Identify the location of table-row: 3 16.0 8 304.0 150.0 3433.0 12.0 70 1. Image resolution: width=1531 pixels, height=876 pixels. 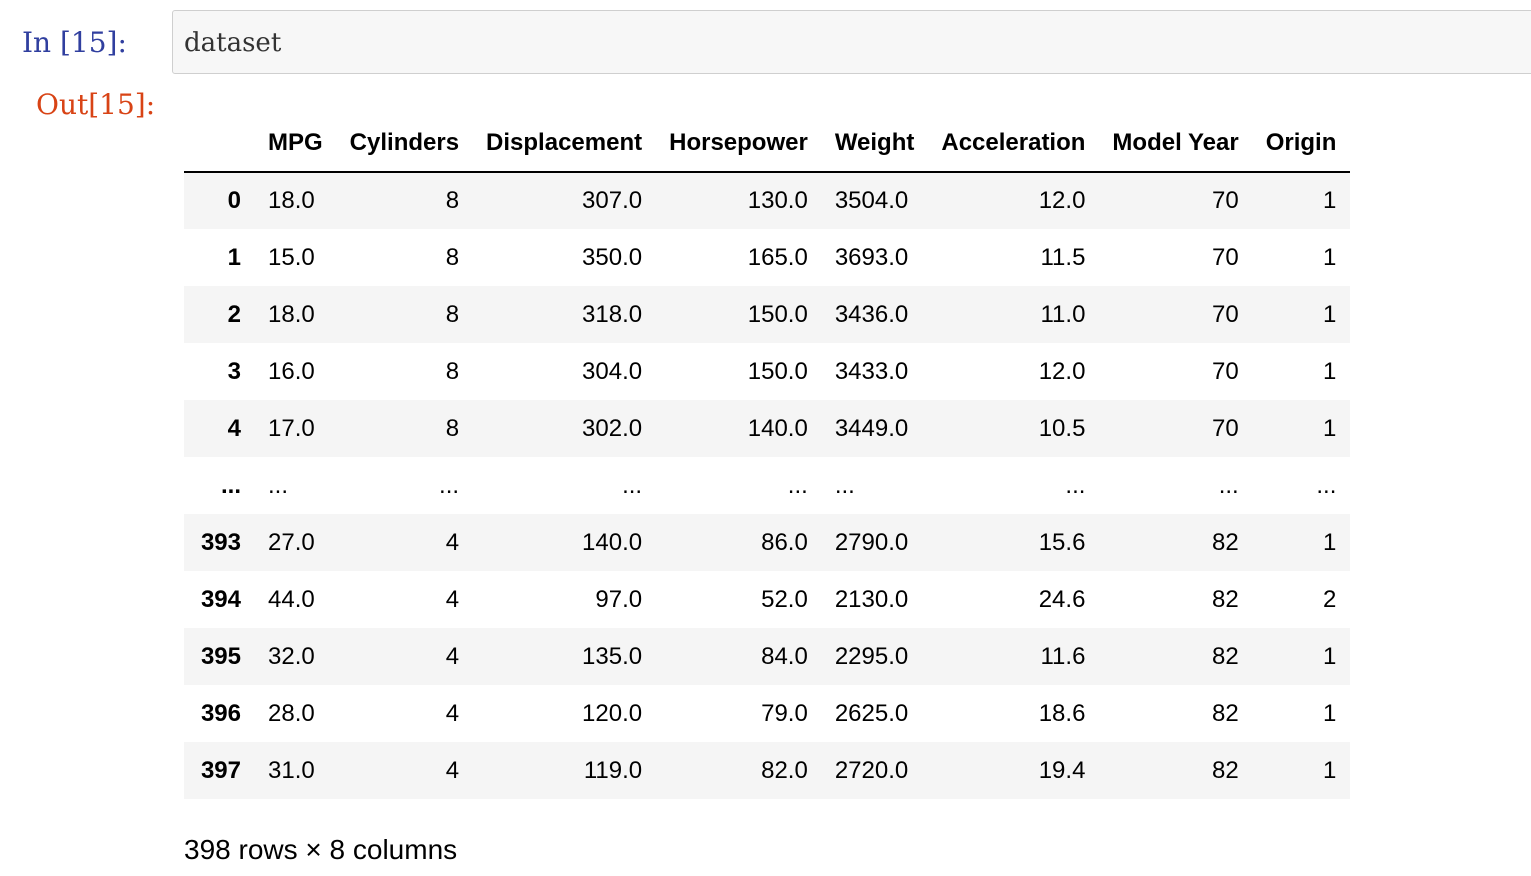
(767, 371).